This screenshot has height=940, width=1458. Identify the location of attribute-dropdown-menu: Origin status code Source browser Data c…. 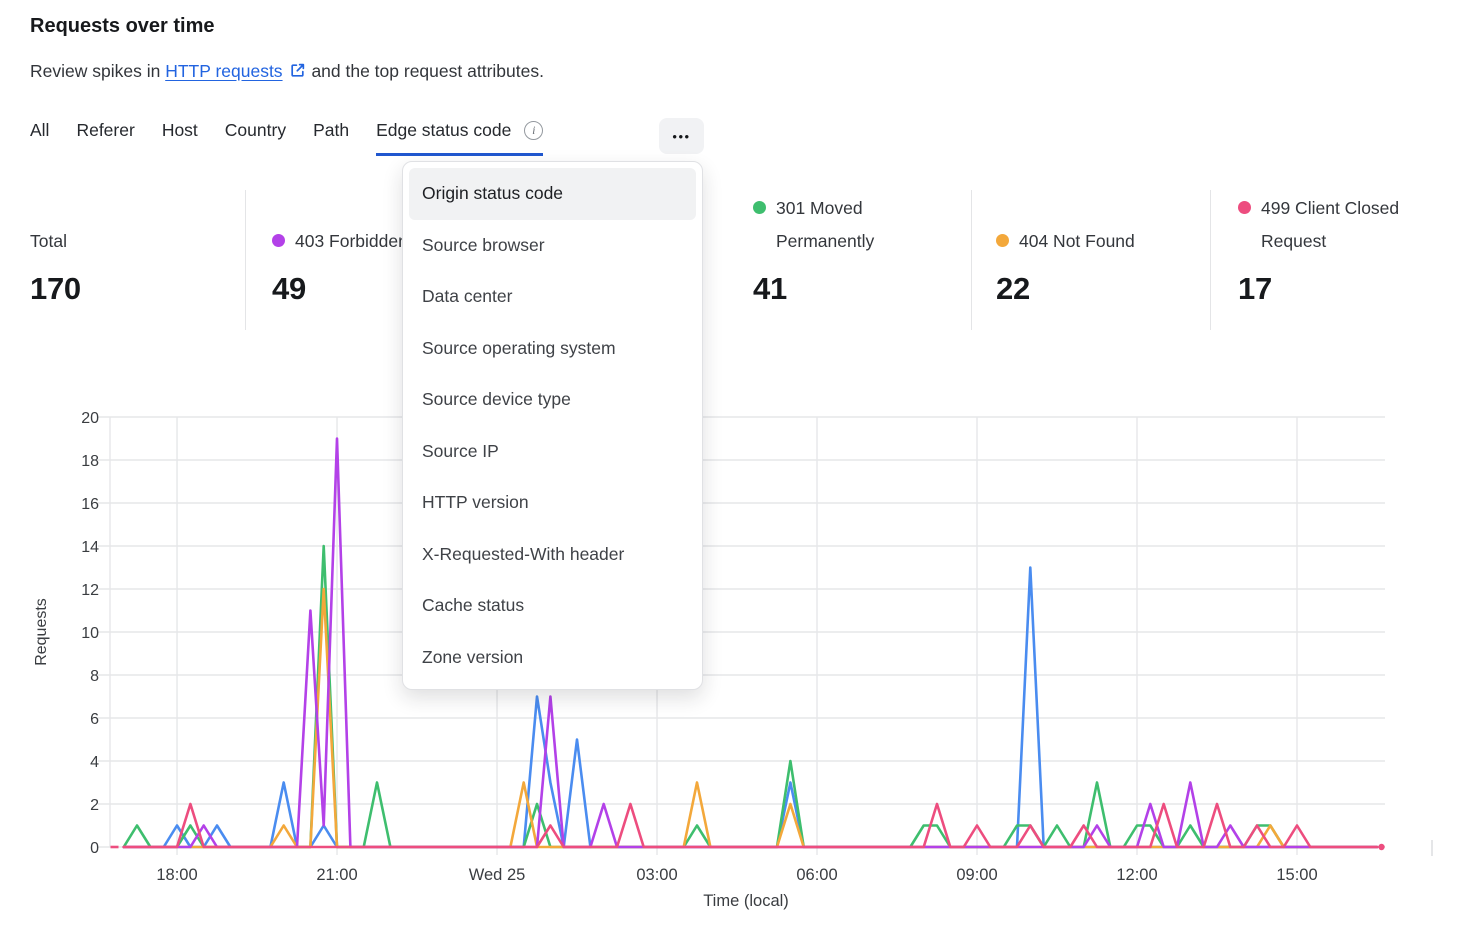
(552, 425).